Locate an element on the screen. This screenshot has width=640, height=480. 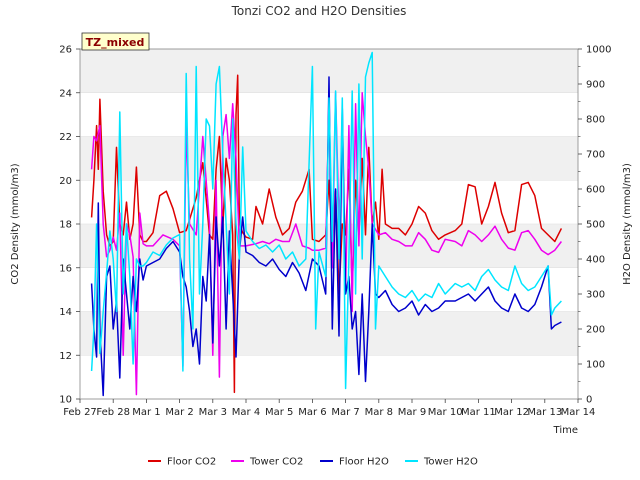
x-tick-label: Mar 7 is located at coordinates (345, 412).